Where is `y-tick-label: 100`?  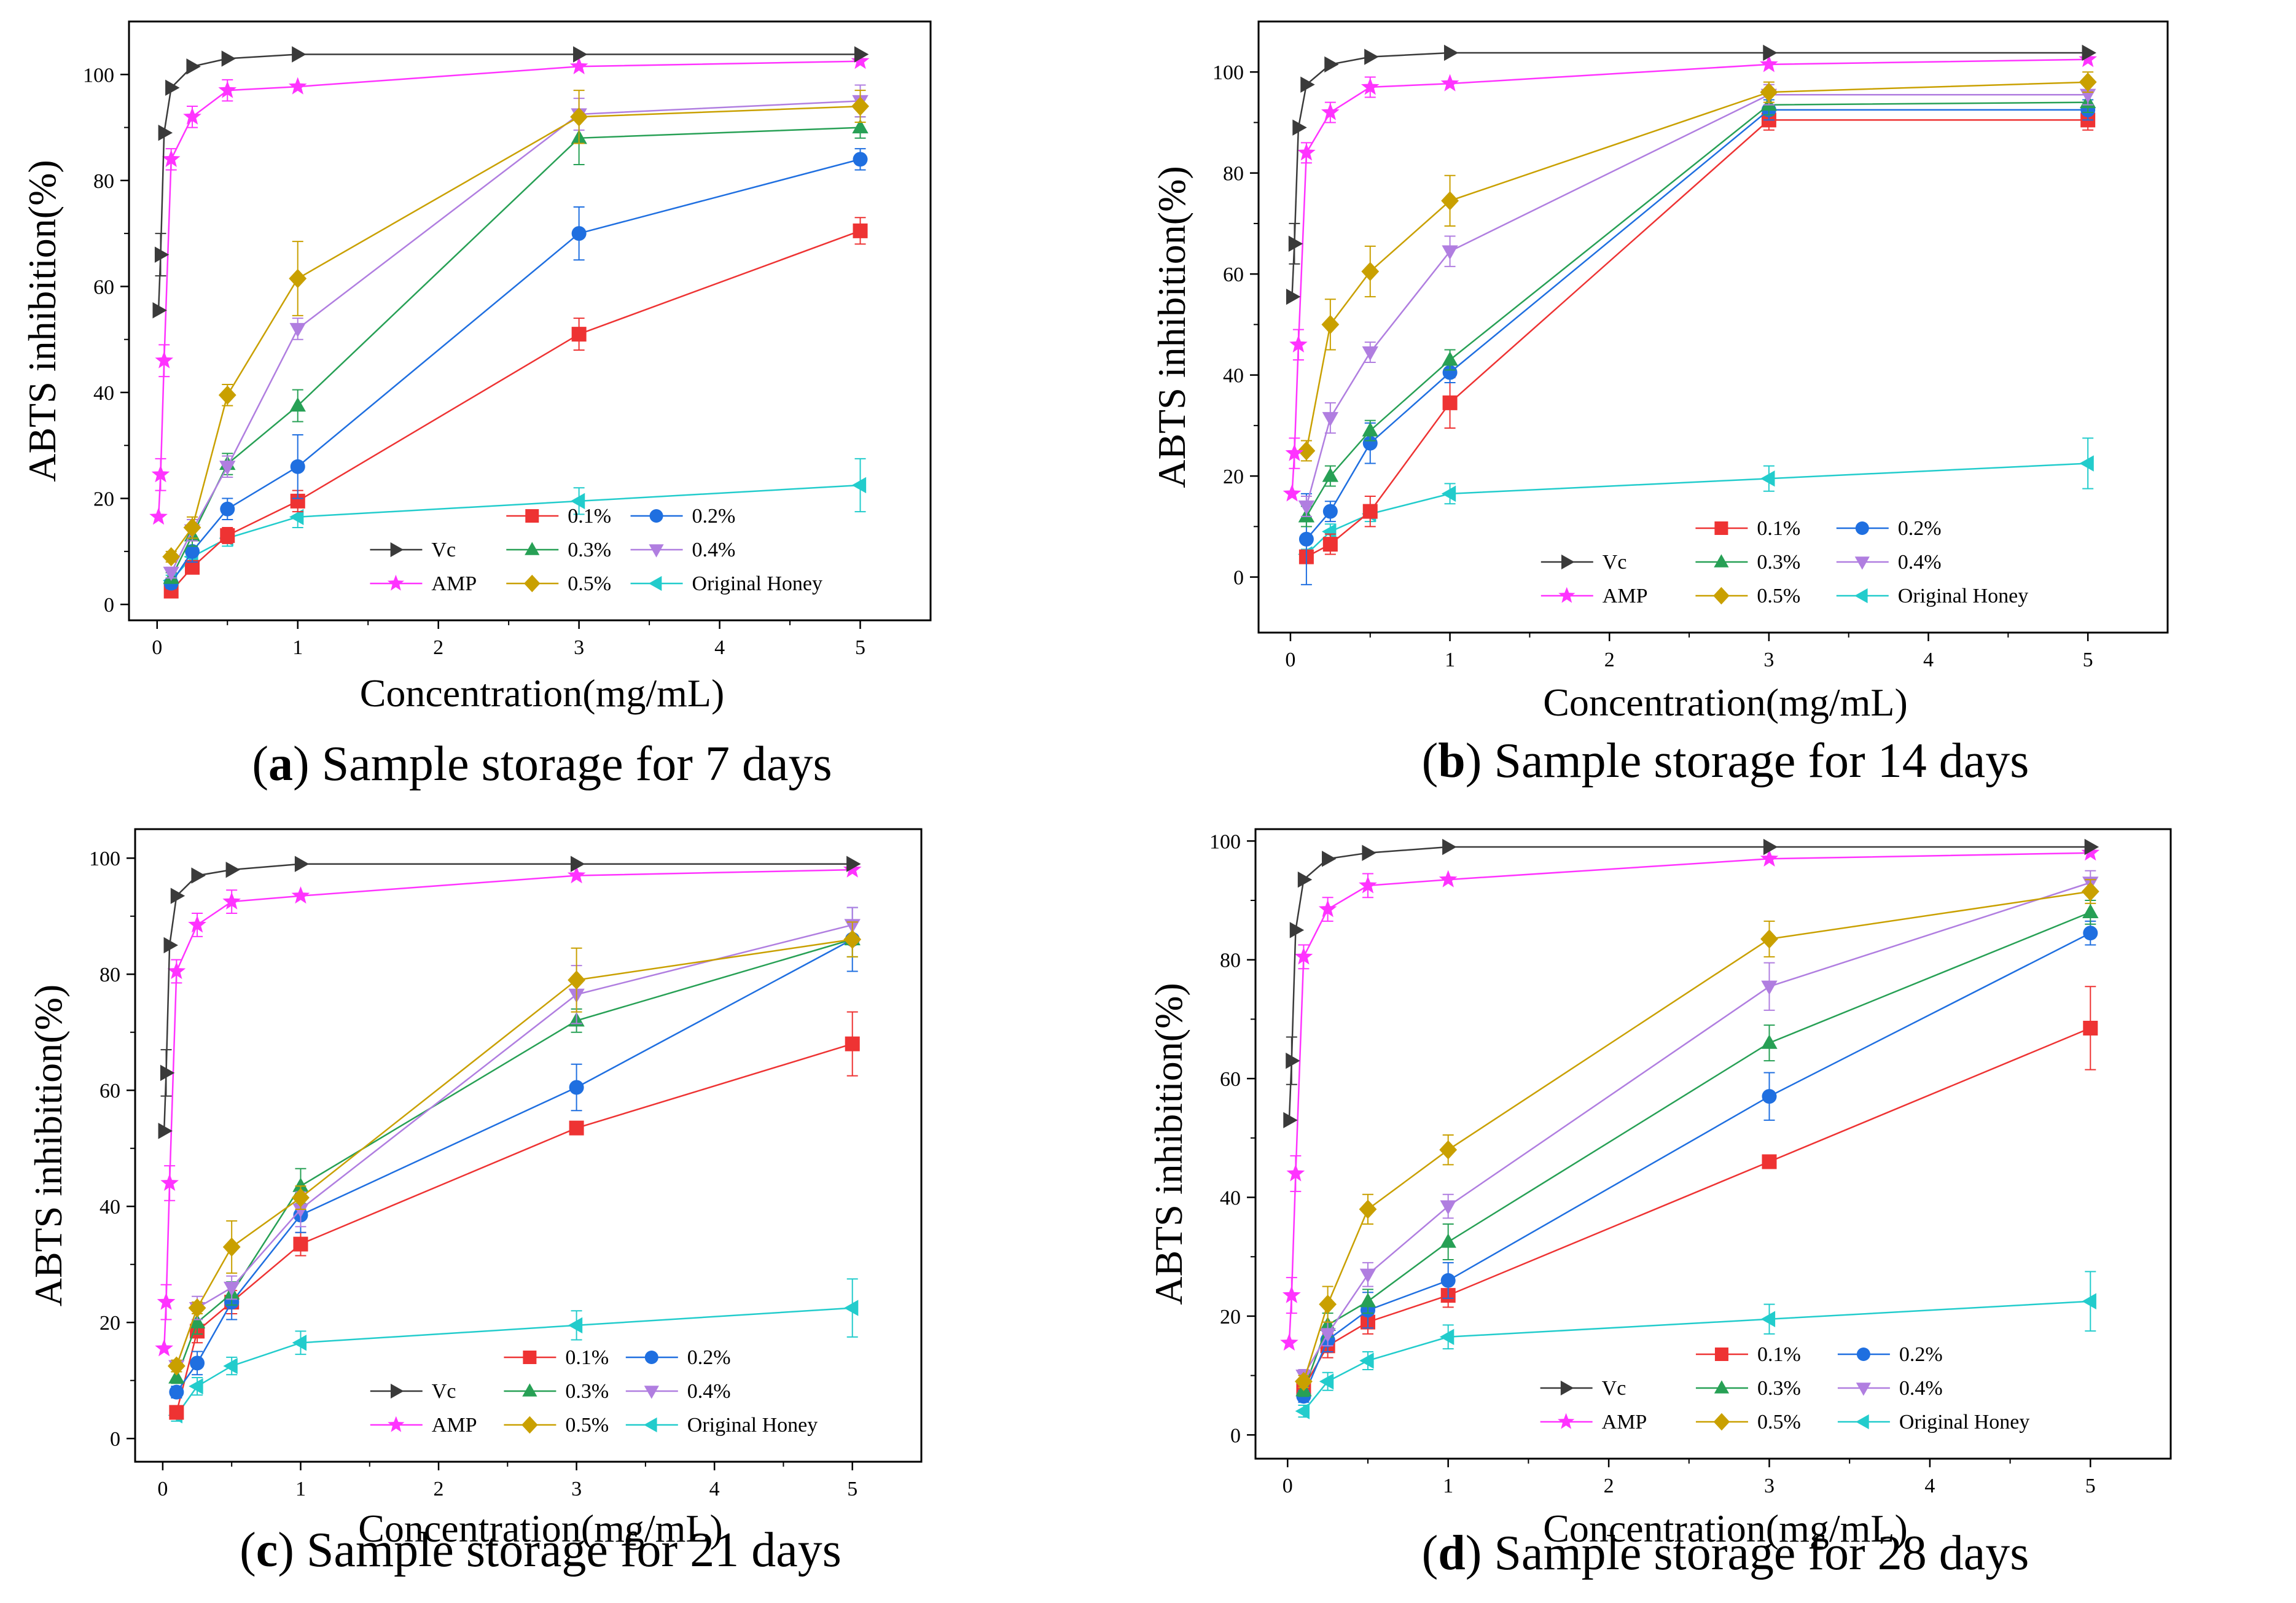
y-tick-label: 100 is located at coordinates (1225, 841).